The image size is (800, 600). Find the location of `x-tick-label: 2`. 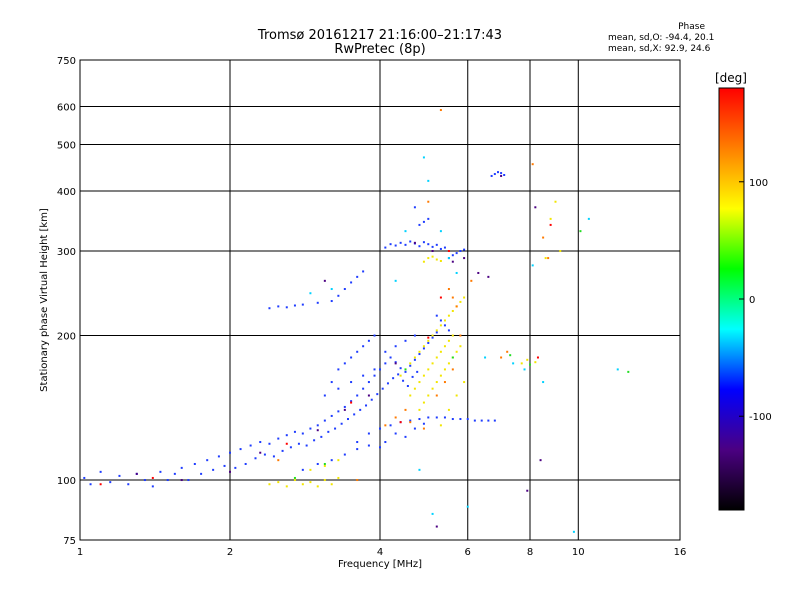

x-tick-label: 2 is located at coordinates (230, 552).